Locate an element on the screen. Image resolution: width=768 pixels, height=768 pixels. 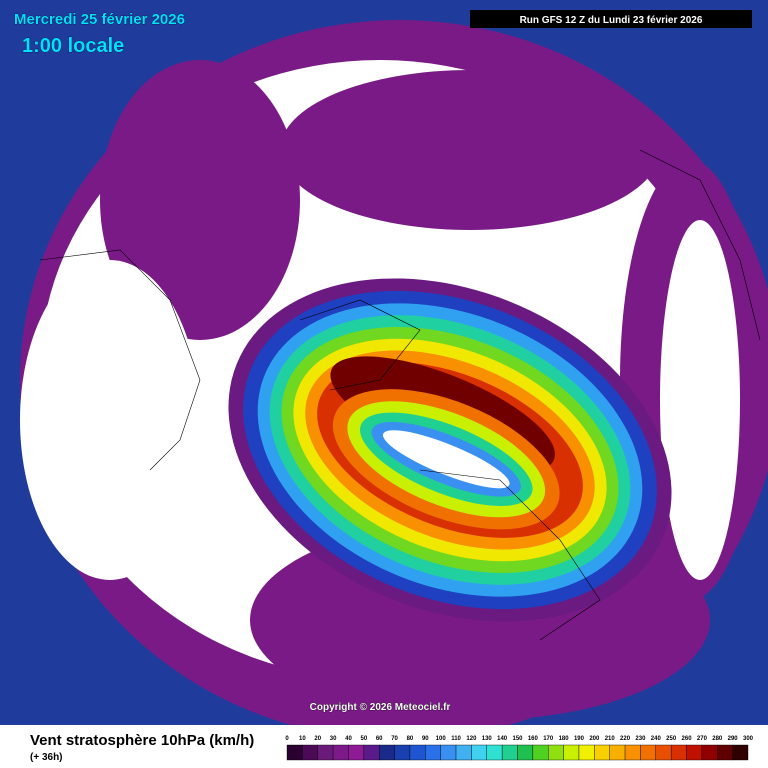
scale-label: 130 is located at coordinates (487, 739).